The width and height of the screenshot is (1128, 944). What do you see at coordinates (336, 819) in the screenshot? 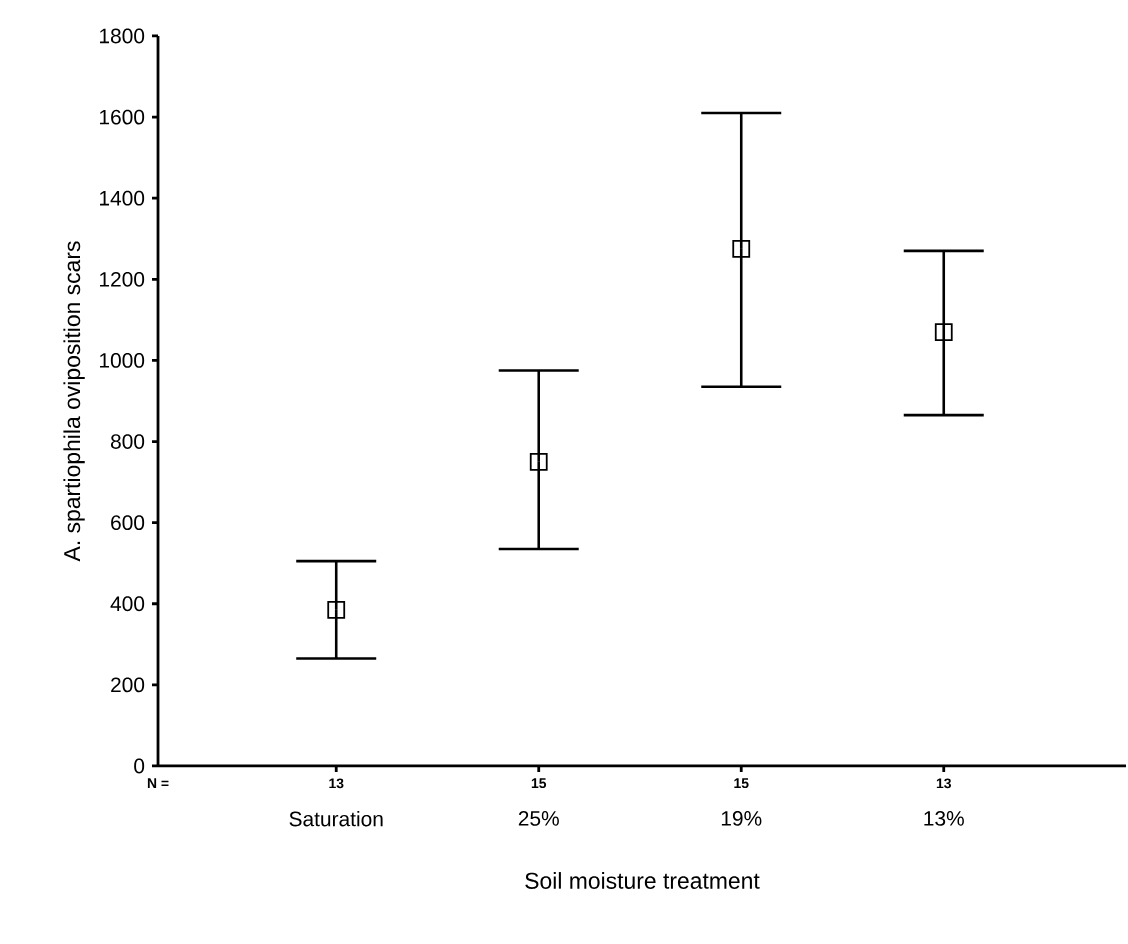
I see `x-tick-label: Saturation` at bounding box center [336, 819].